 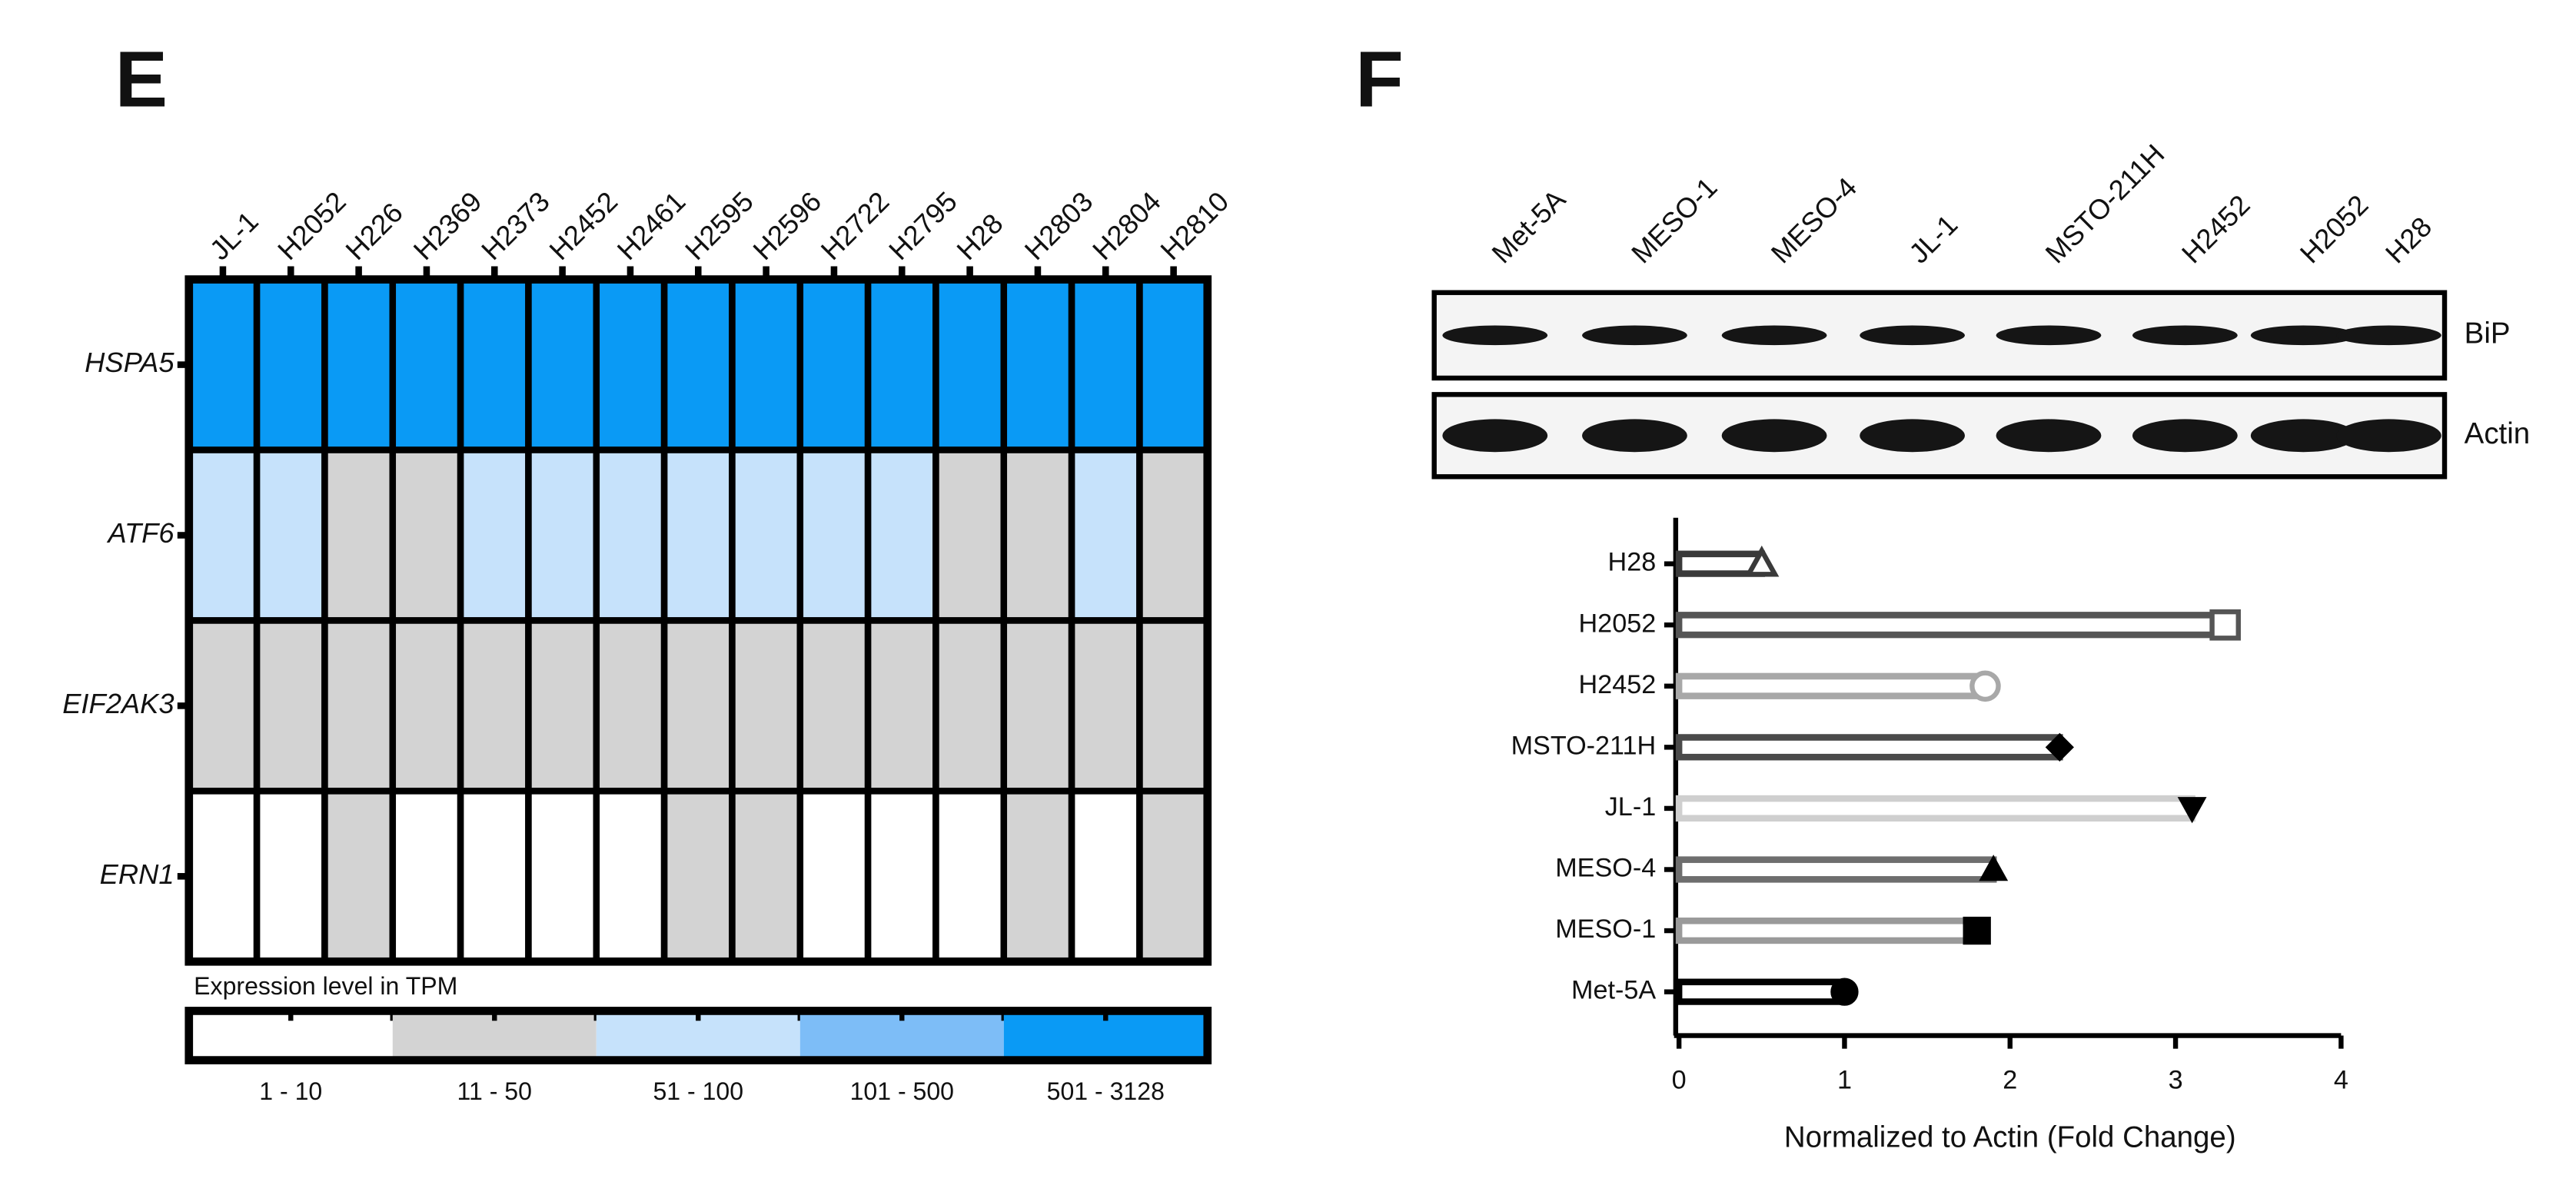 What do you see at coordinates (2105, 204) in the screenshot?
I see `lane-label: MSTO-211H` at bounding box center [2105, 204].